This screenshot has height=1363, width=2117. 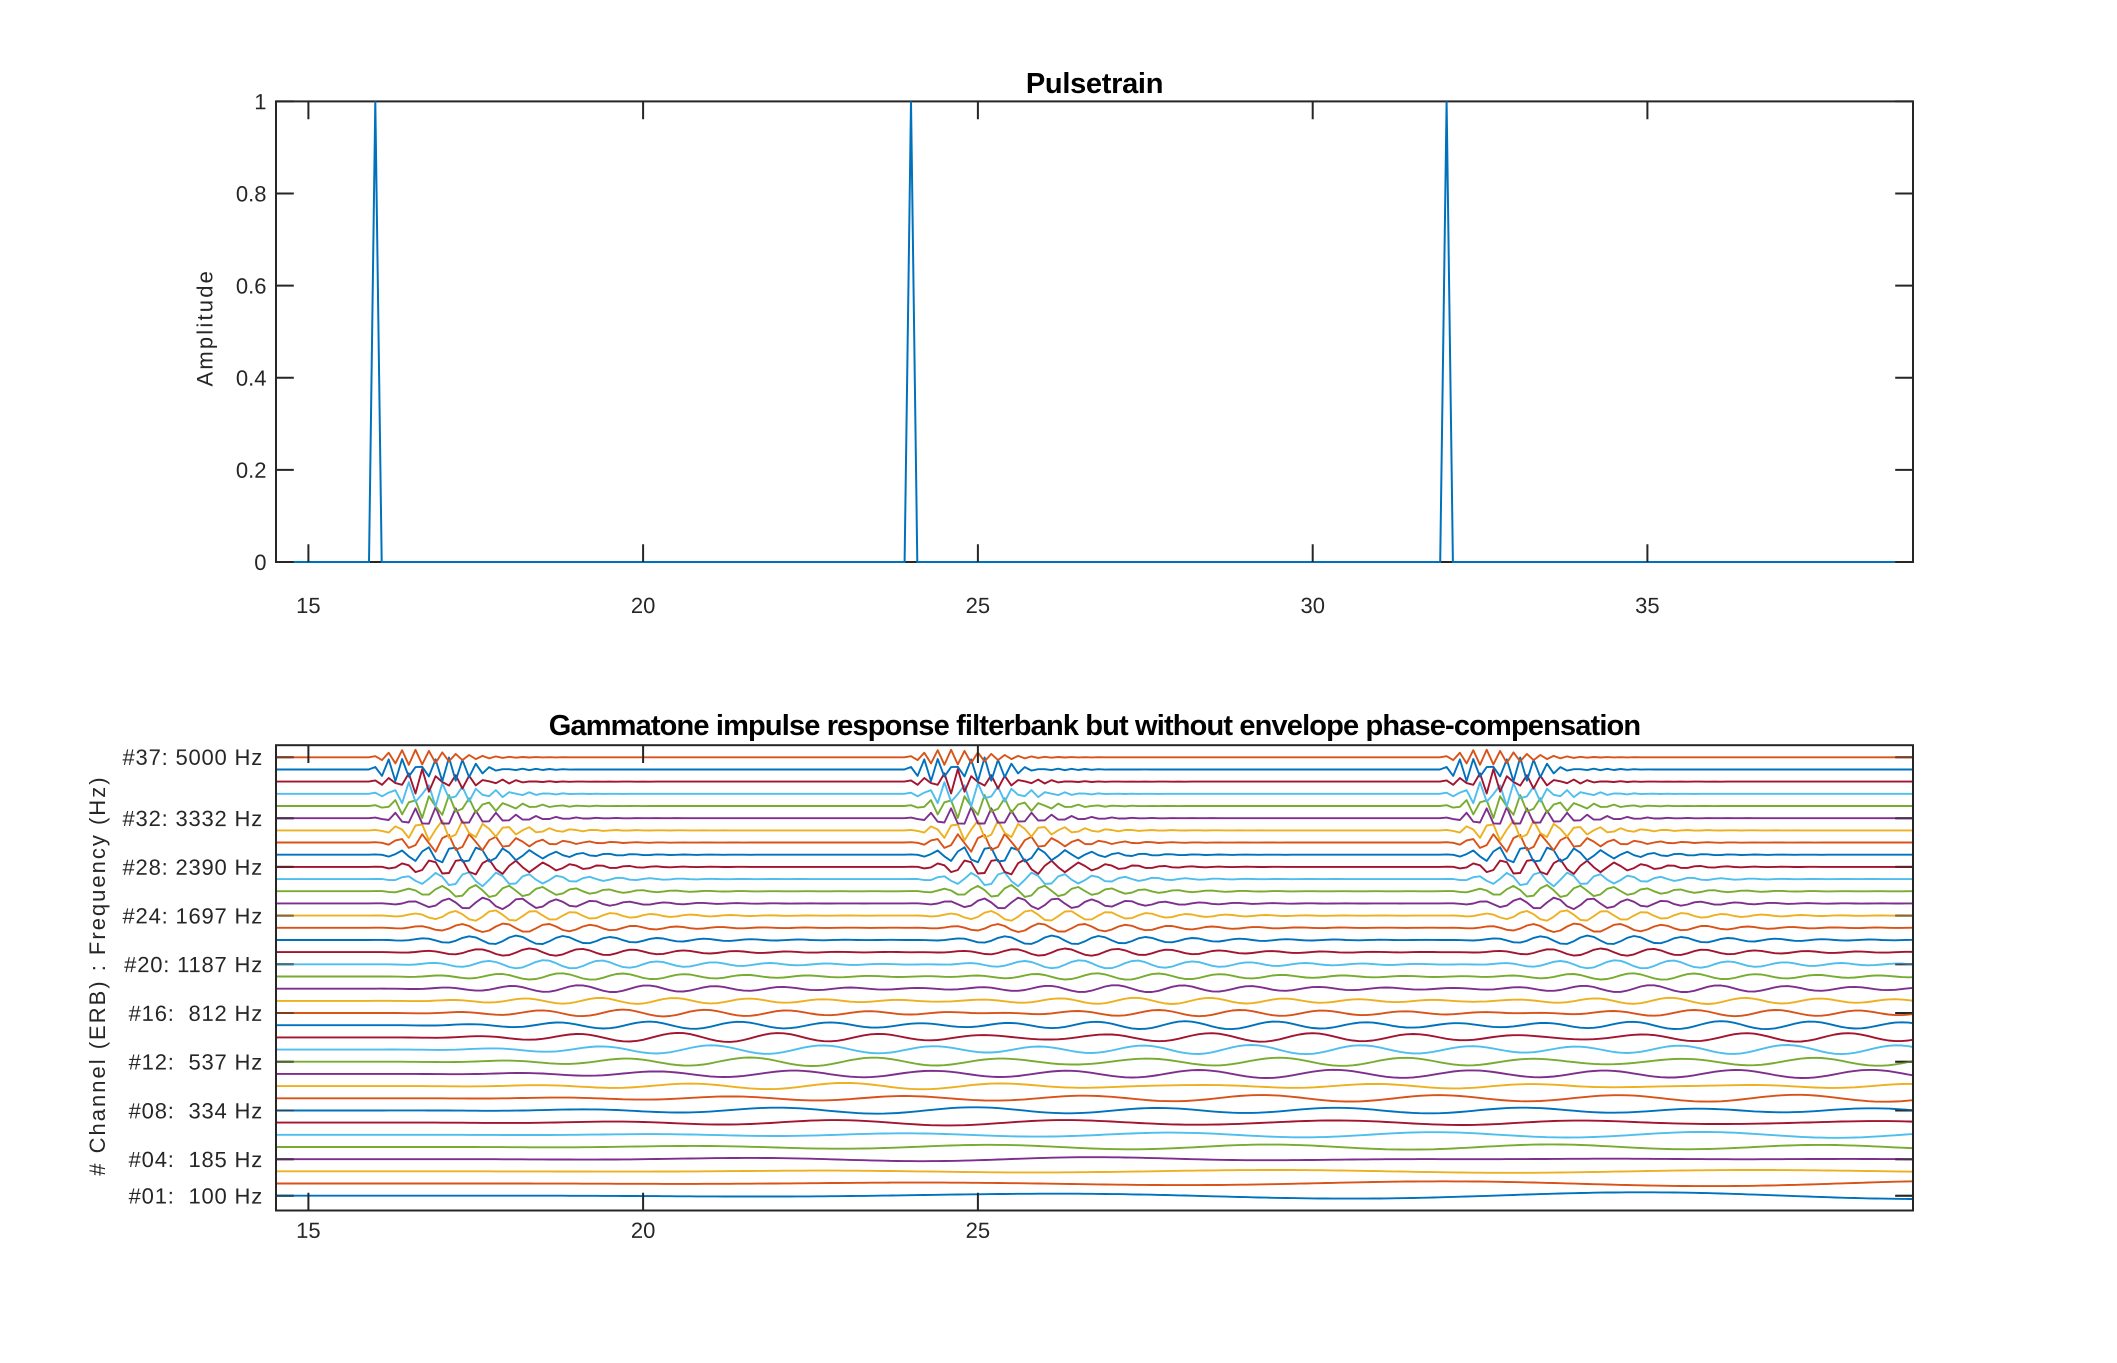 What do you see at coordinates (251, 285) in the screenshot?
I see `svg-text: 0.6` at bounding box center [251, 285].